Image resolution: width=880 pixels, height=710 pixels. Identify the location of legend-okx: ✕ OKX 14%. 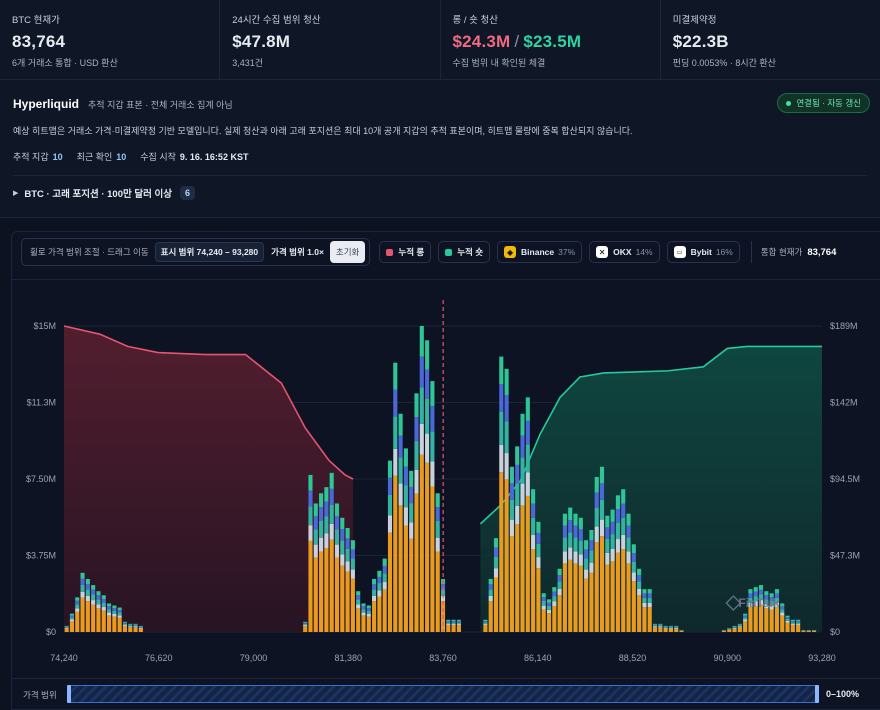
(624, 252).